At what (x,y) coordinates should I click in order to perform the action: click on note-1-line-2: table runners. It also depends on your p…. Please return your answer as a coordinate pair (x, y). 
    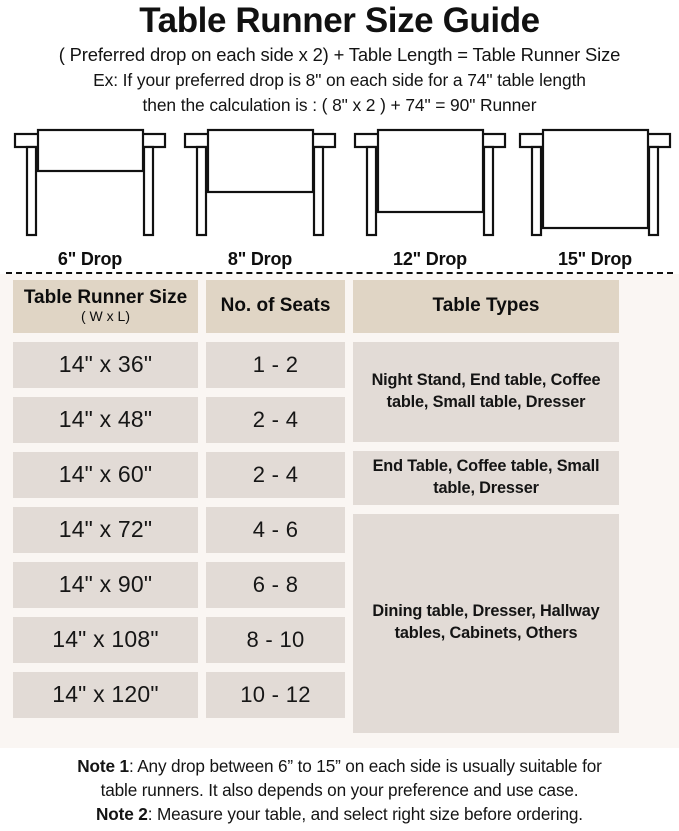
    Looking at the image, I should click on (339, 790).